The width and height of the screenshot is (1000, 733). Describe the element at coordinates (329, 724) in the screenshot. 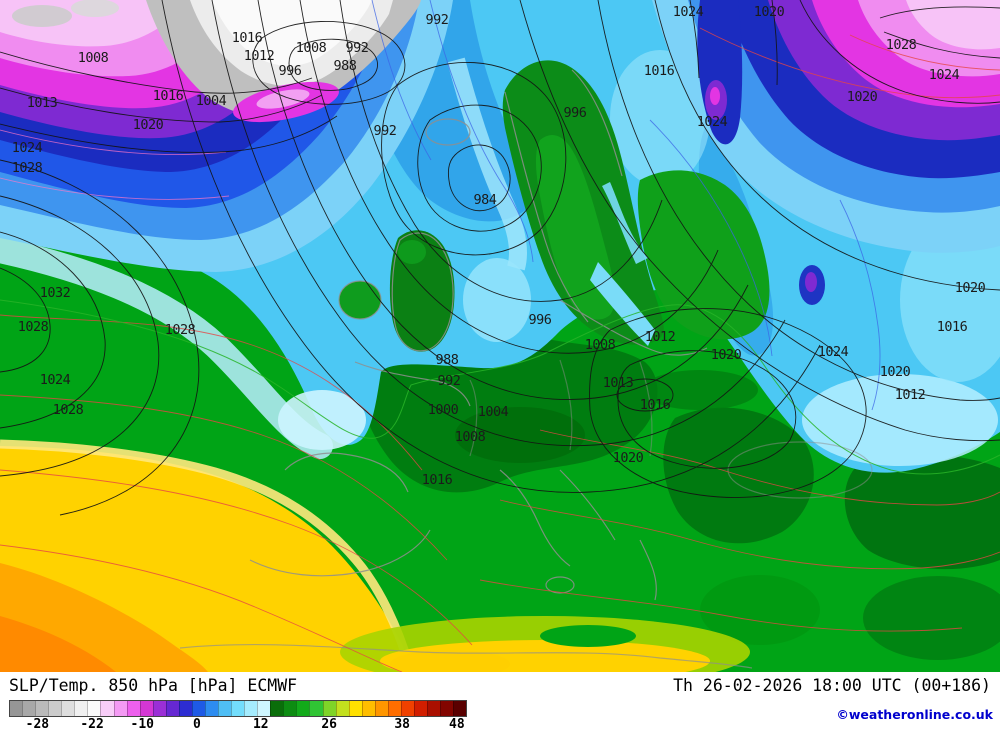

I see `legend-tick-label: 26` at that location.